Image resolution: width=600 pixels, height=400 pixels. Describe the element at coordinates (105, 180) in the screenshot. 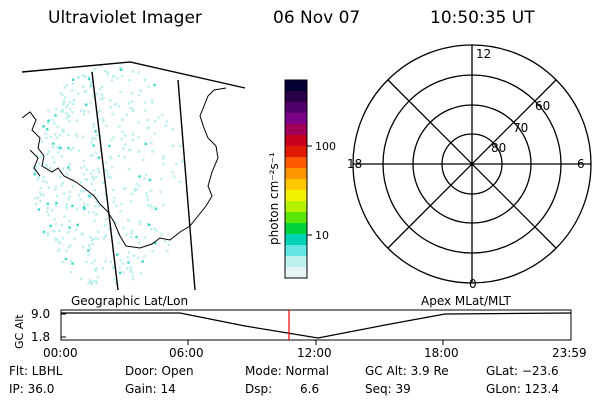

I see `map-meridian-left` at that location.